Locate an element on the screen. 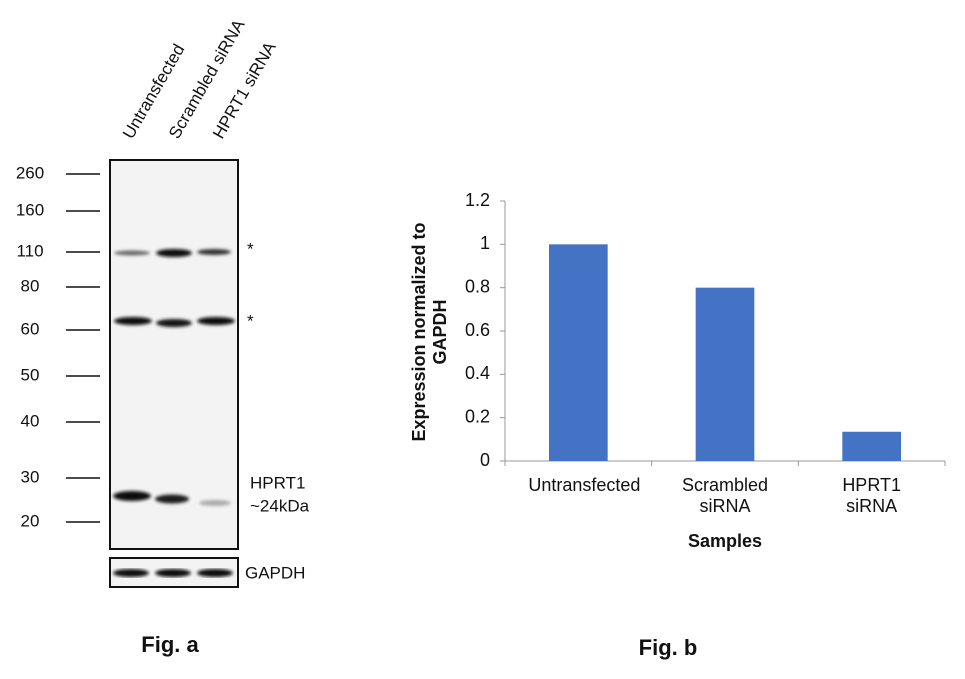  band-label: ~24kDa is located at coordinates (280, 505).